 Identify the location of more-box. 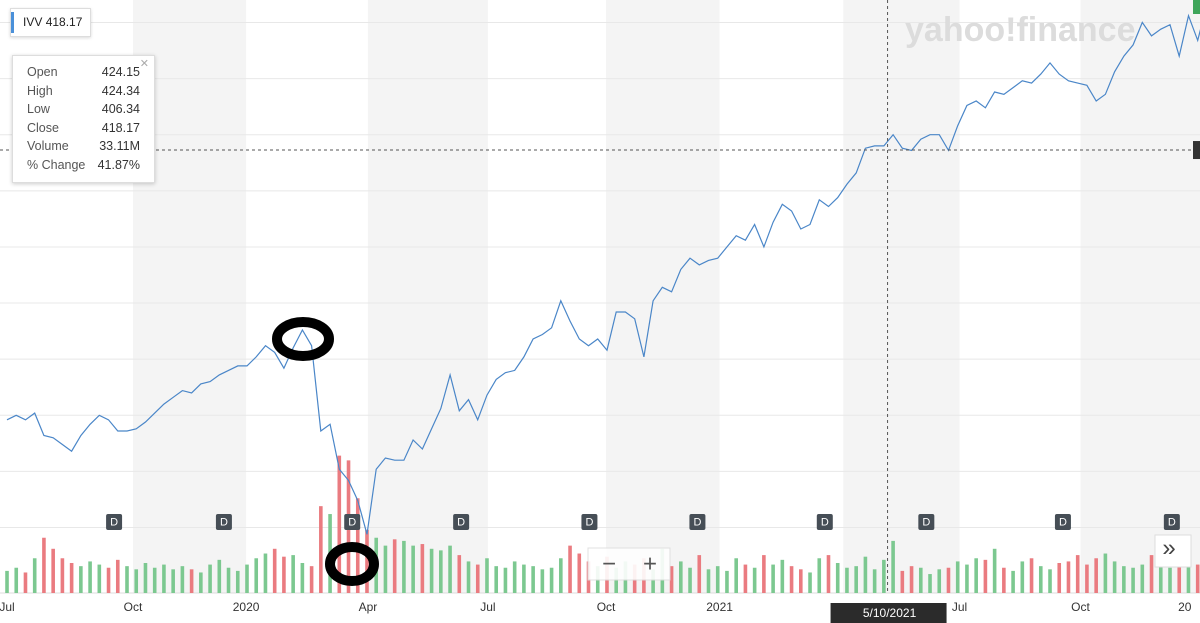
(1173, 551).